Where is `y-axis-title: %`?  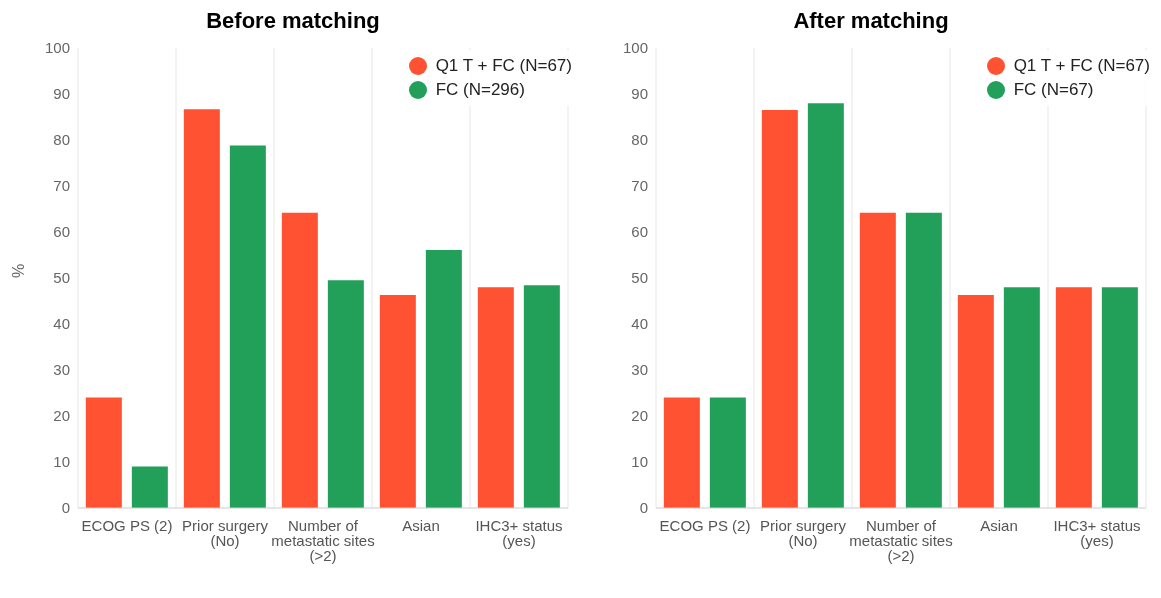
y-axis-title: % is located at coordinates (18, 270).